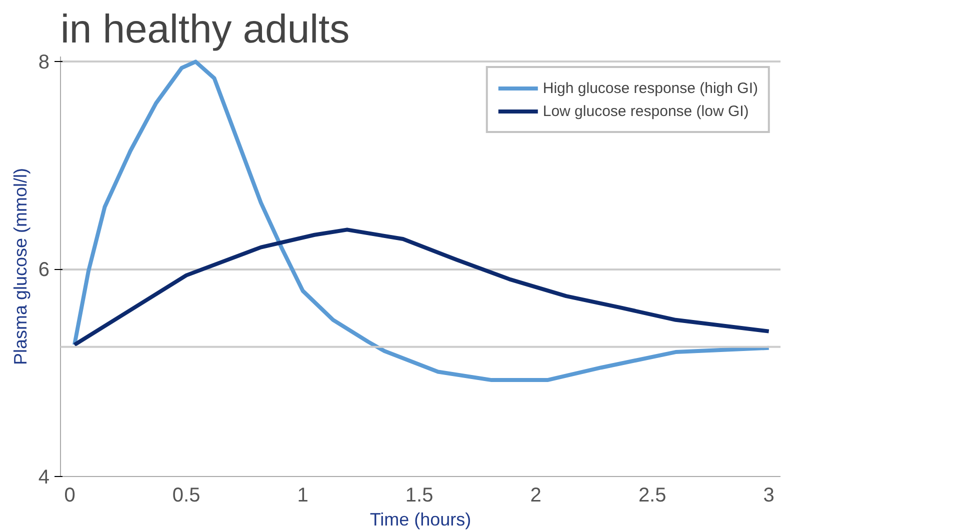 The image size is (980, 532). Describe the element at coordinates (650, 88) in the screenshot. I see `legend-label: High glucose response (high GI)` at that location.